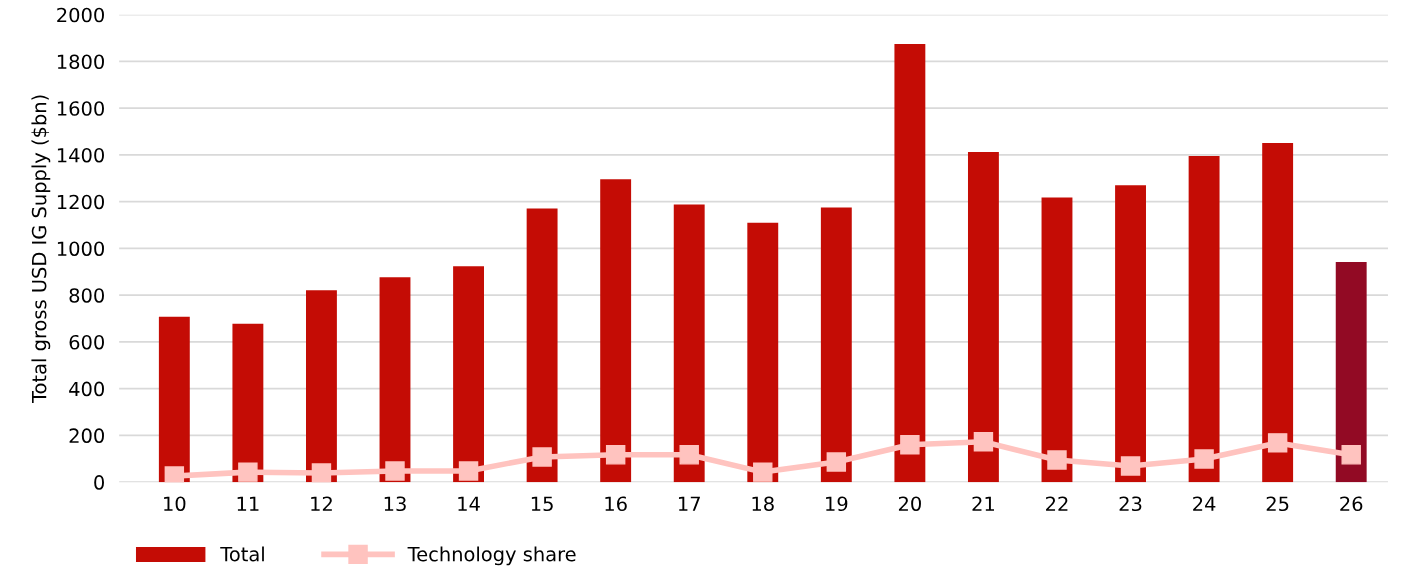 Image resolution: width=1402 pixels, height=588 pixels. Describe the element at coordinates (1130, 504) in the screenshot. I see `x-tick-label: 23` at that location.